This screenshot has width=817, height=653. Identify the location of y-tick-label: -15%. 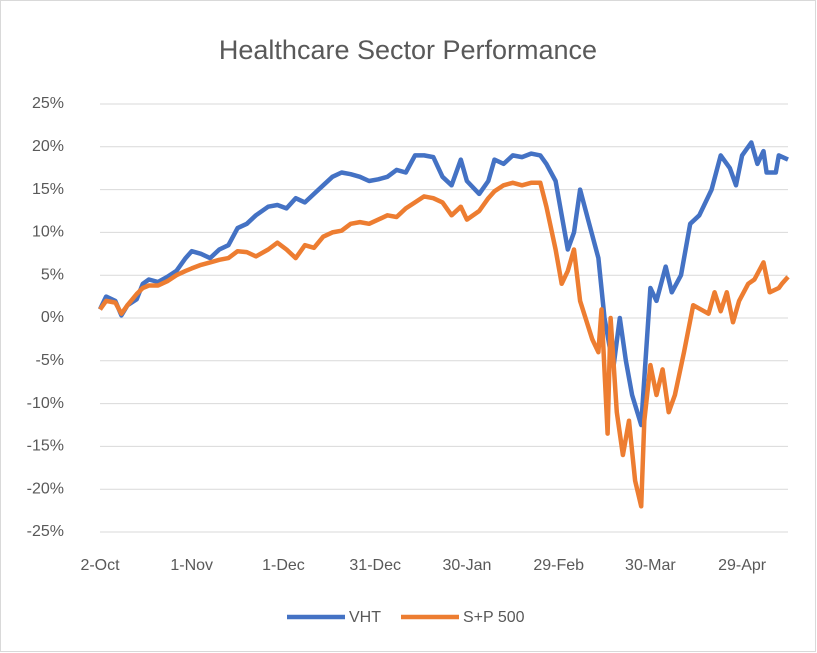
(45, 446).